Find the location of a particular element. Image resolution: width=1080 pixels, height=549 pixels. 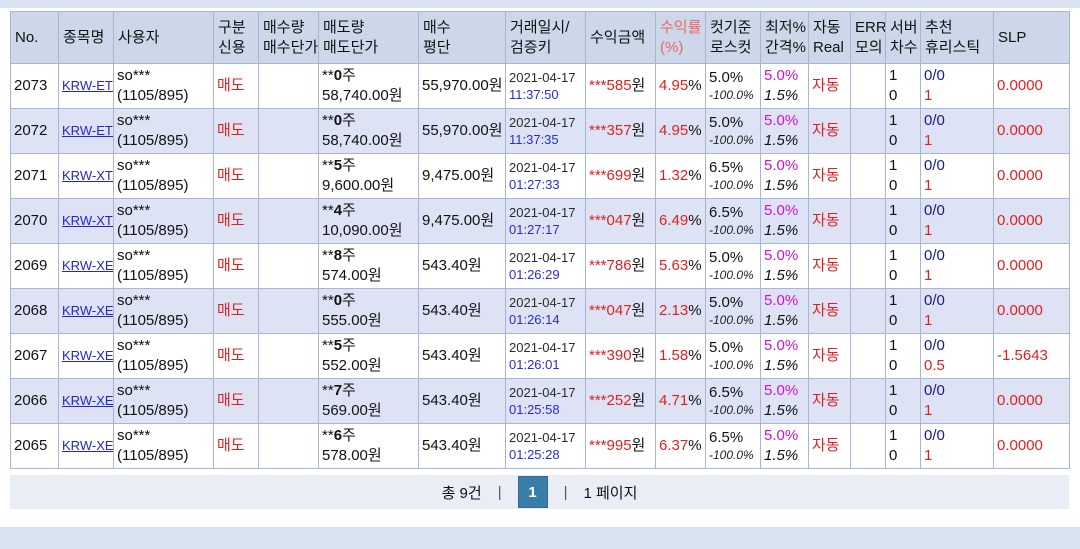

current-page-label: 1 페이지 is located at coordinates (610, 493).